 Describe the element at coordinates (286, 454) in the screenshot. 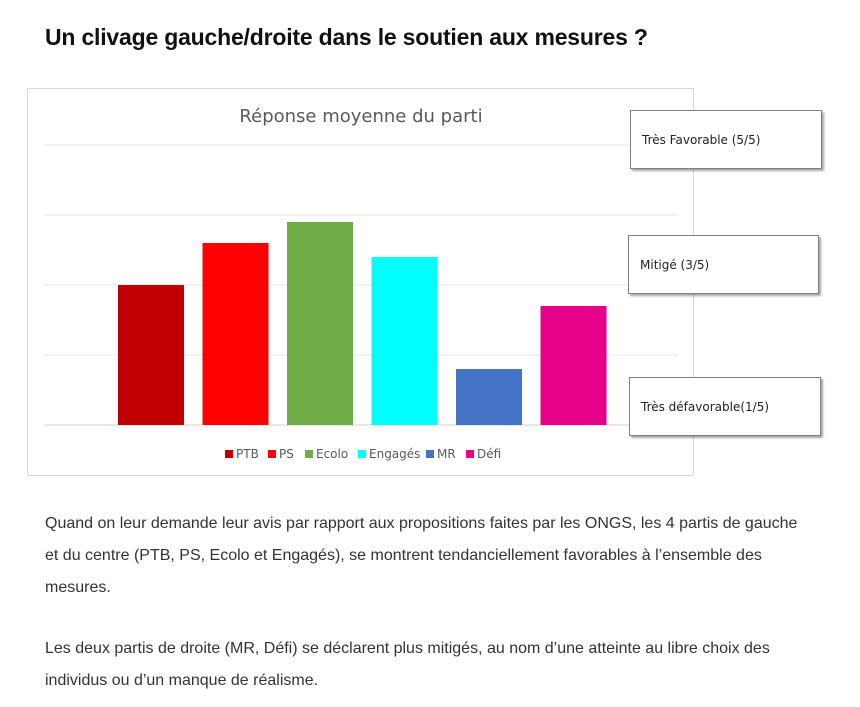

I see `legend-label: PS` at that location.